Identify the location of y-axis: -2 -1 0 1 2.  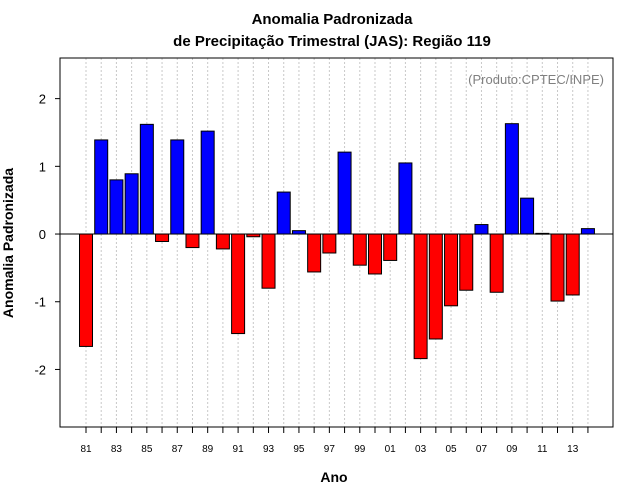
(47, 234).